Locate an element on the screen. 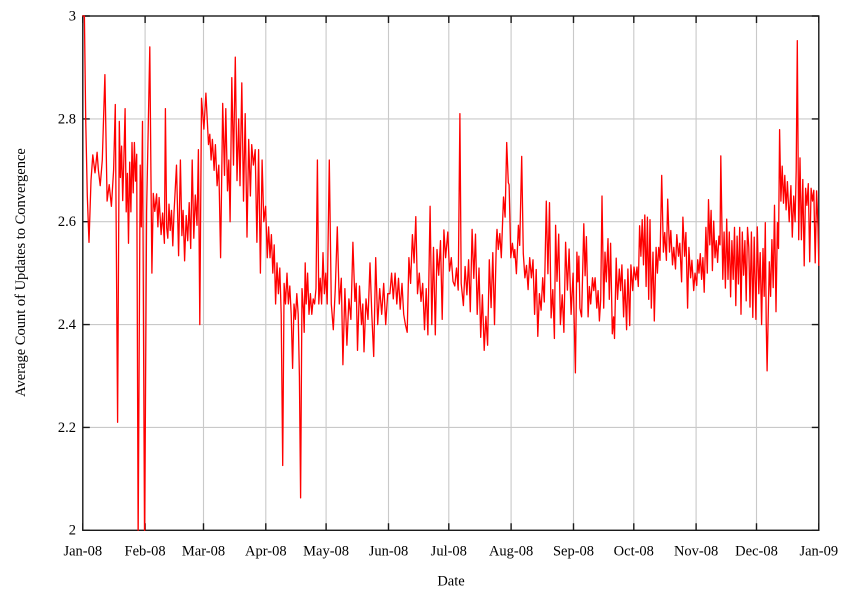 This screenshot has width=846, height=594. svg-text: 3 is located at coordinates (72, 16).